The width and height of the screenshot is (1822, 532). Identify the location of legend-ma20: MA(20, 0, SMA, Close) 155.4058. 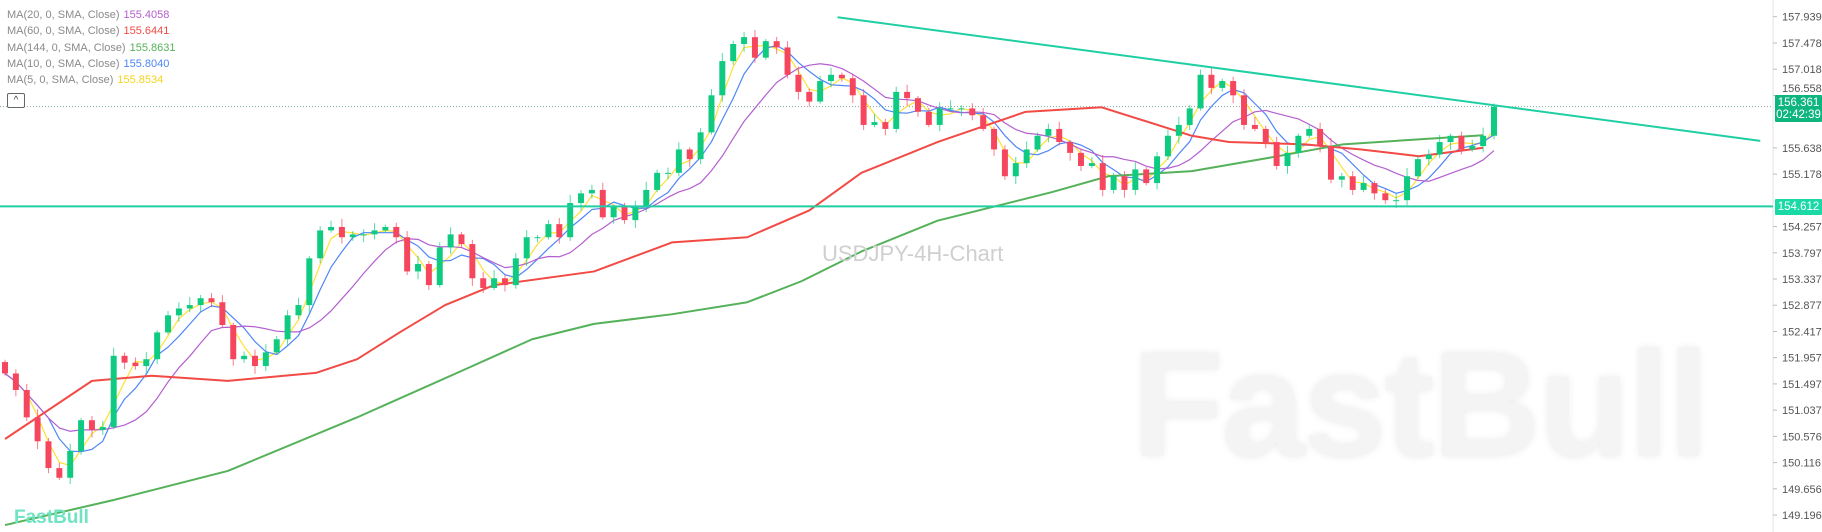
(91, 15).